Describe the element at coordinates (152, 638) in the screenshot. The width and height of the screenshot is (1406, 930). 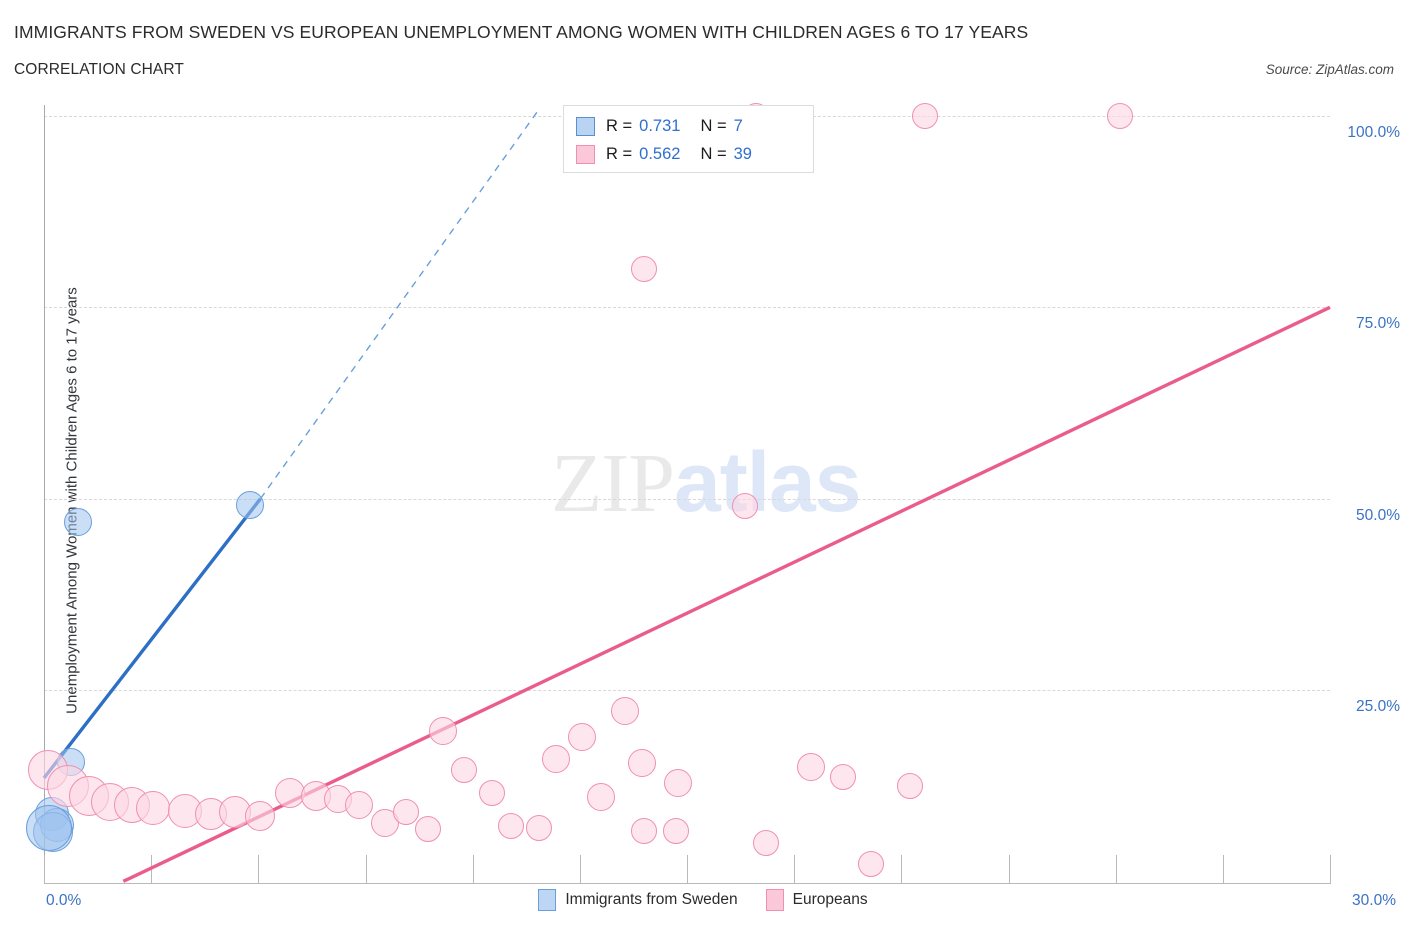
I see `trend-line-immigrants-from-sweden` at that location.